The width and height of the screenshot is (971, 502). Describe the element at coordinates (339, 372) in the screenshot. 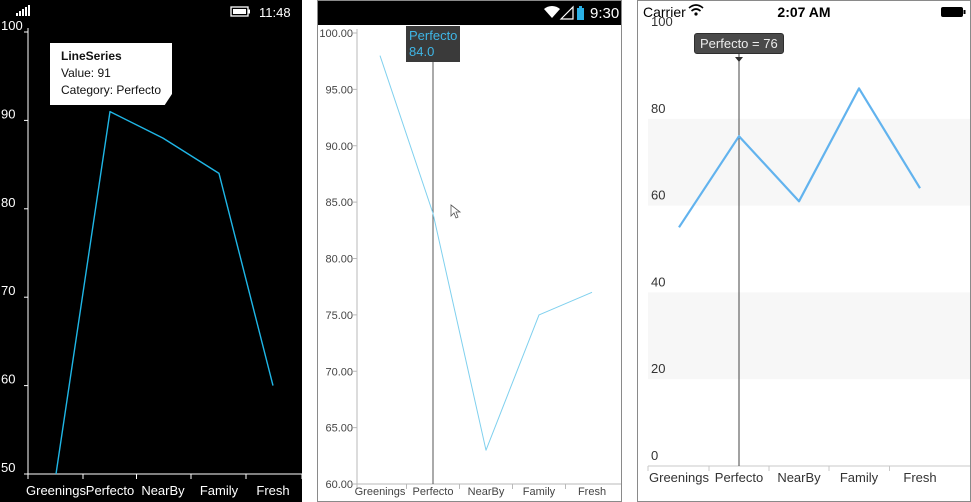

I see `y-tick-label: 70.00` at that location.